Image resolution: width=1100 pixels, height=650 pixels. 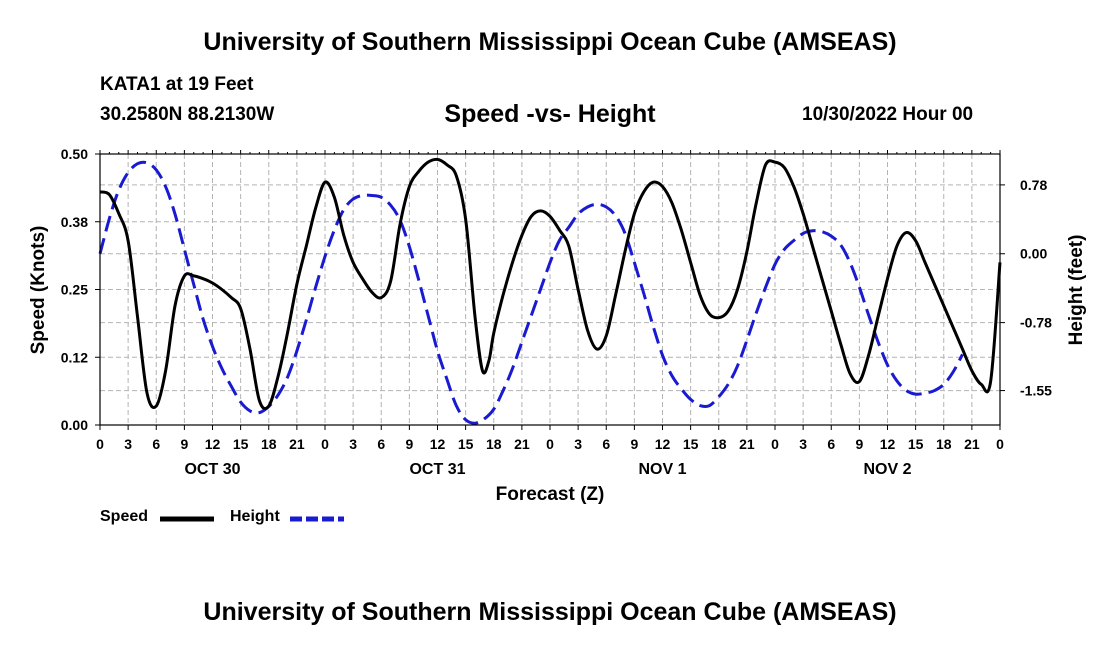 I want to click on y2-tick-label: -1.55, so click(x=1036, y=391).